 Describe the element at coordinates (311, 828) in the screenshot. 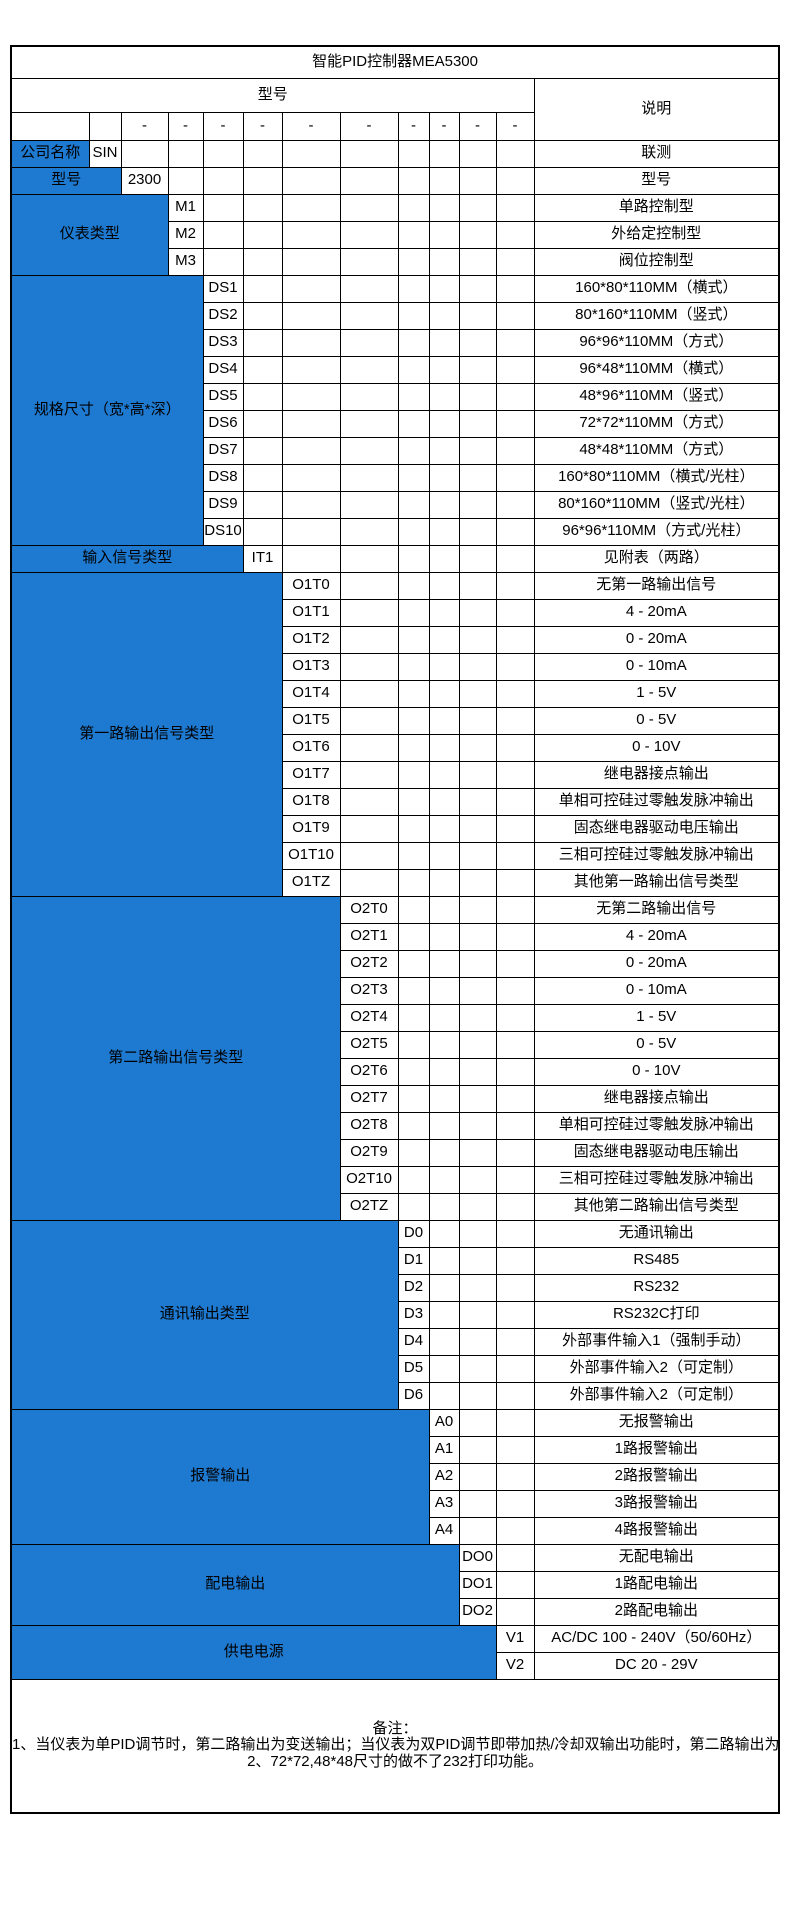

I see `code-cell: O1T9` at that location.